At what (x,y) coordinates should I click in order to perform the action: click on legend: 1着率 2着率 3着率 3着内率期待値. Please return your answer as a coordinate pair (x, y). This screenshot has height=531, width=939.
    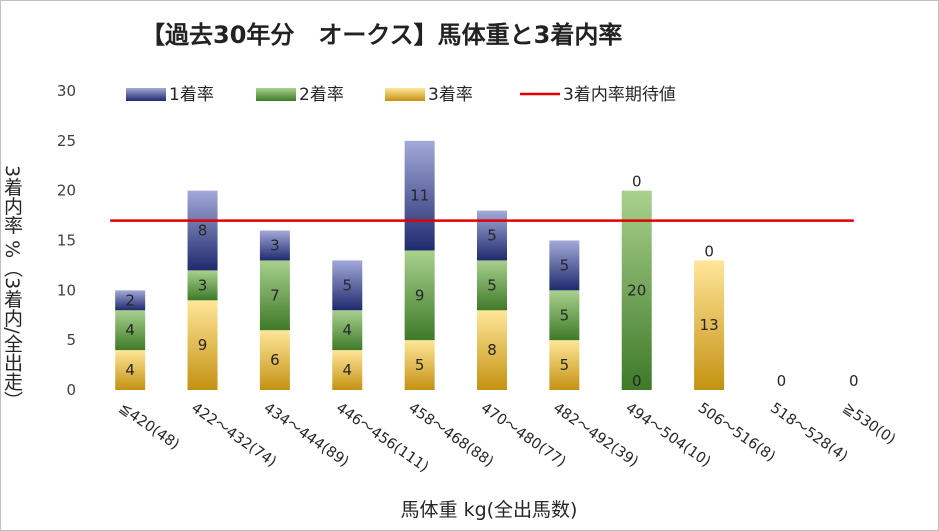
    Looking at the image, I should click on (401, 95).